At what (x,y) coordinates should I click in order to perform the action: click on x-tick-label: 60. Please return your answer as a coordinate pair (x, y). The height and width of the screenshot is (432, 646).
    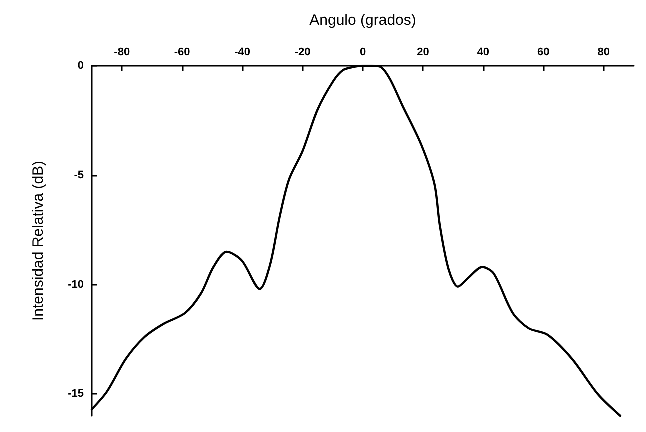
    Looking at the image, I should click on (544, 52).